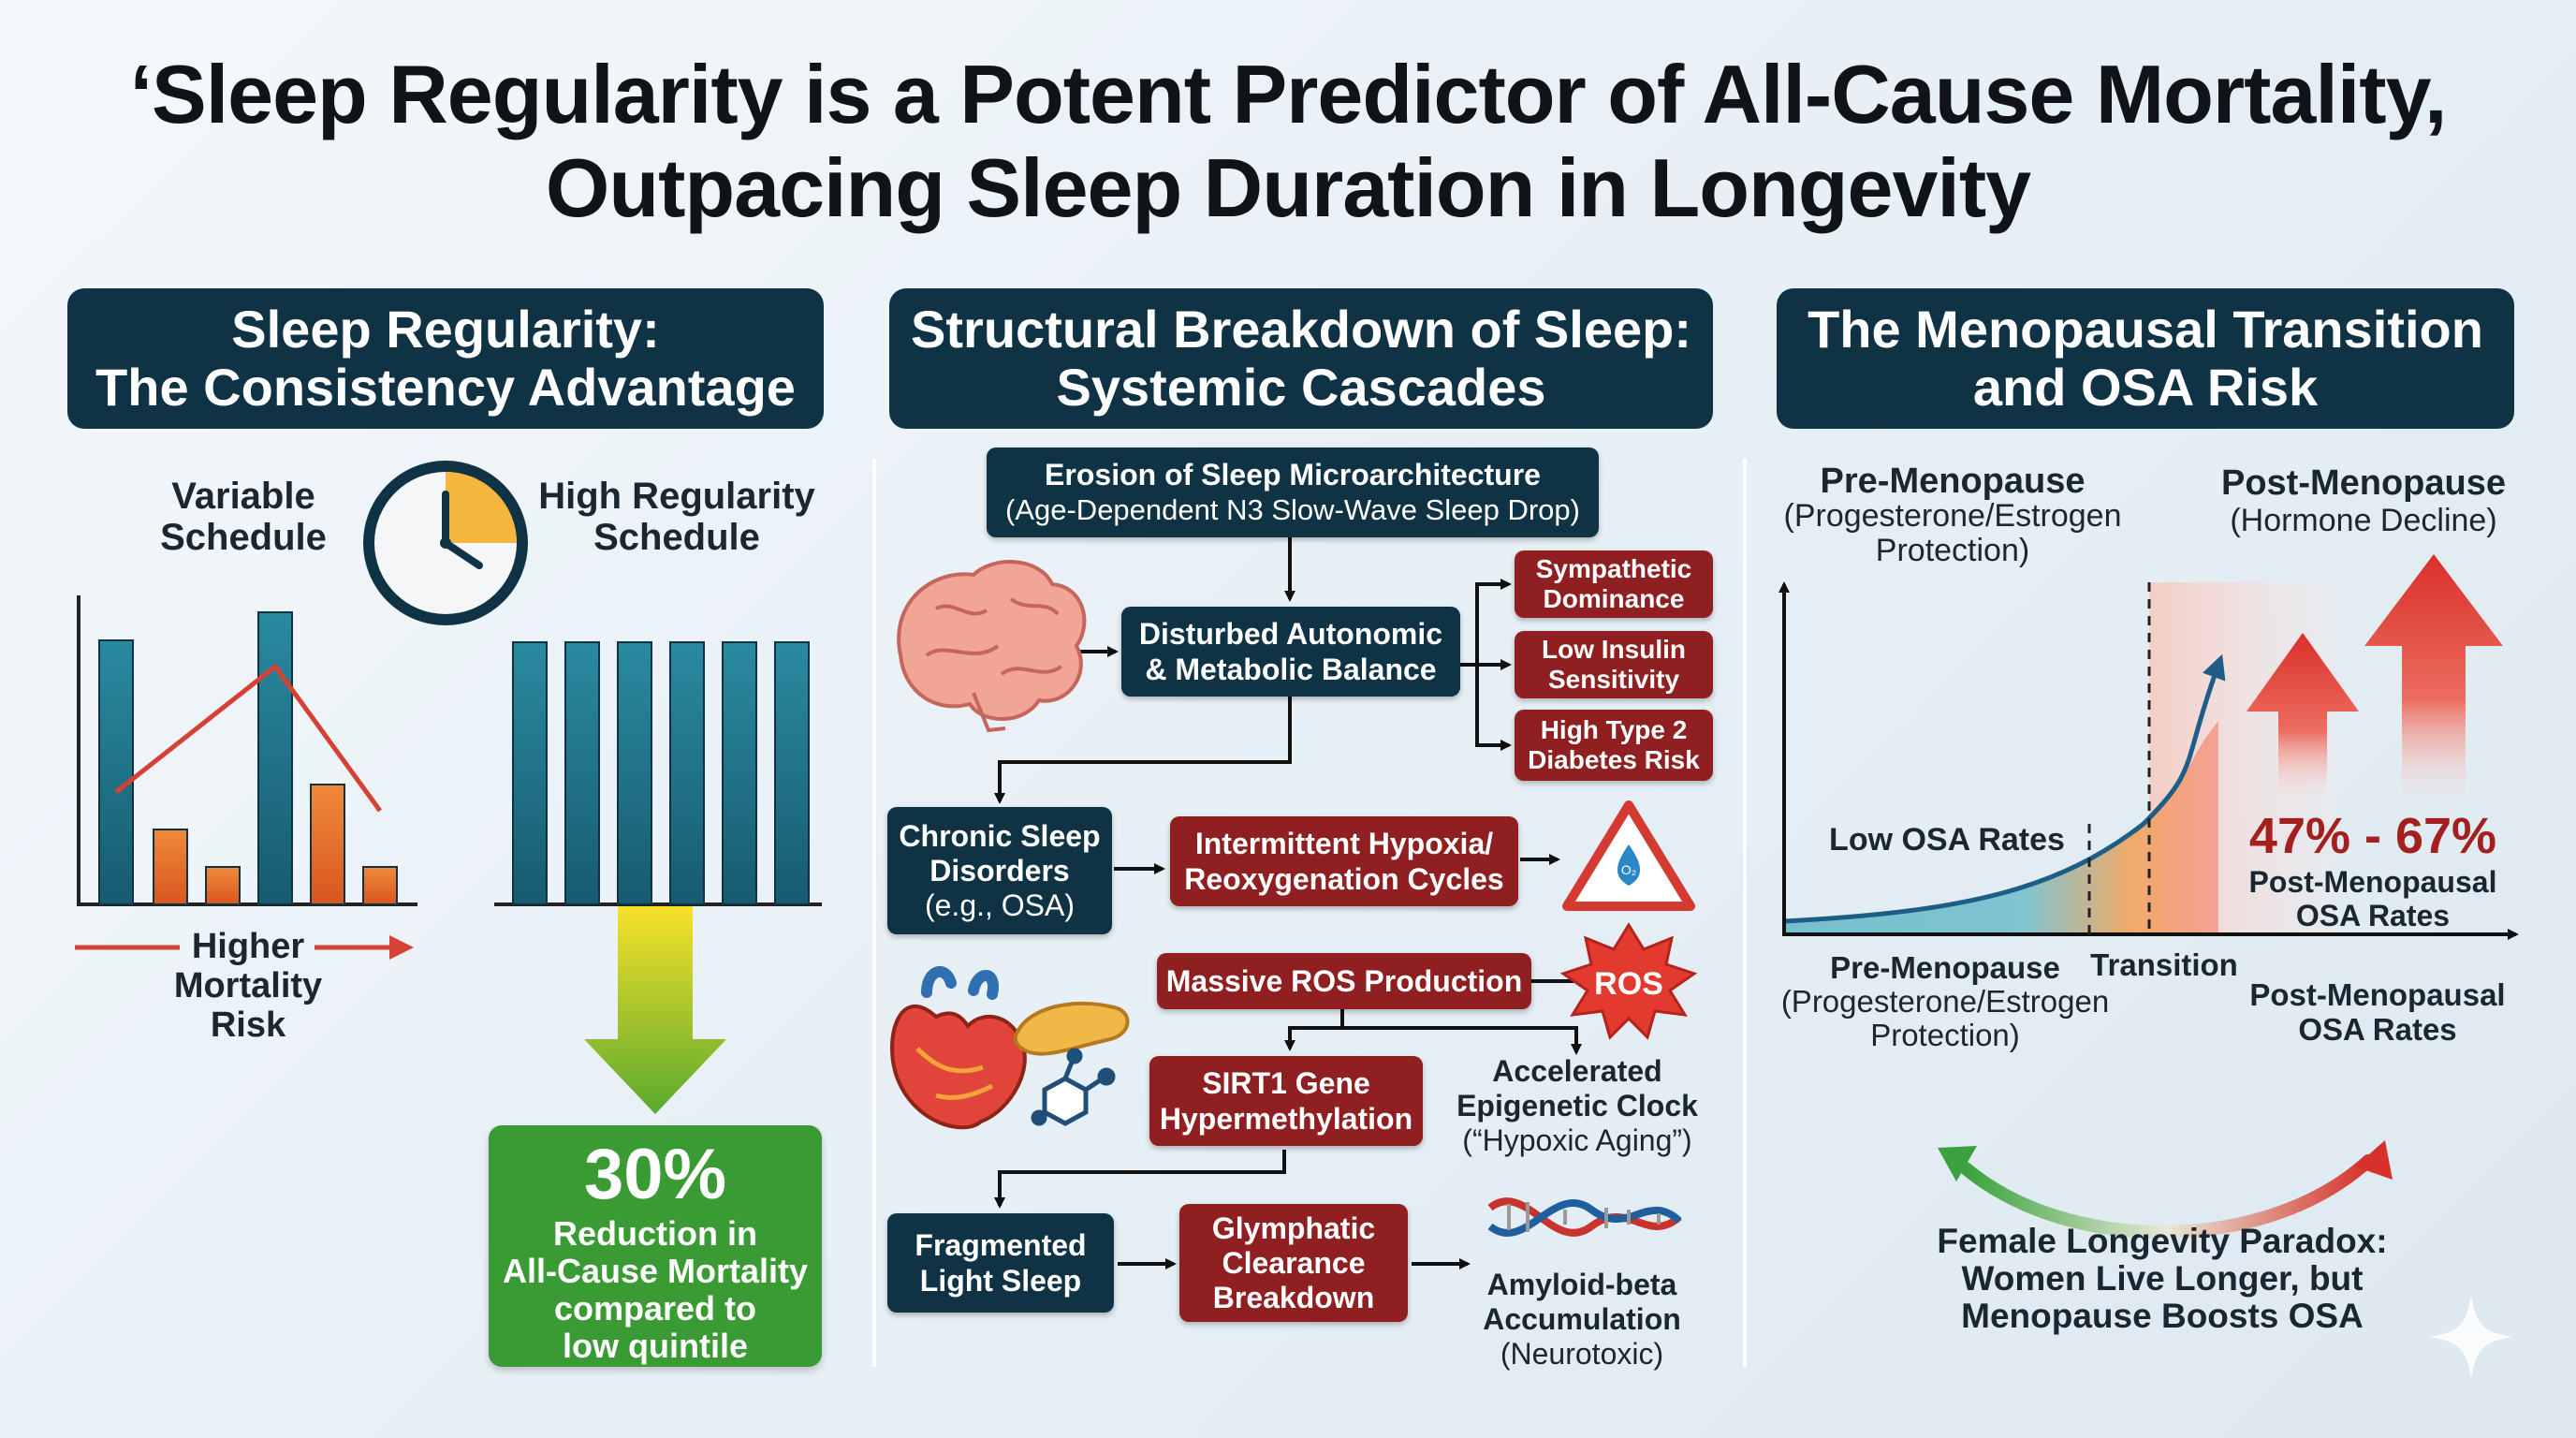 The image size is (2576, 1438). I want to click on dna-icon, so click(1584, 1217).